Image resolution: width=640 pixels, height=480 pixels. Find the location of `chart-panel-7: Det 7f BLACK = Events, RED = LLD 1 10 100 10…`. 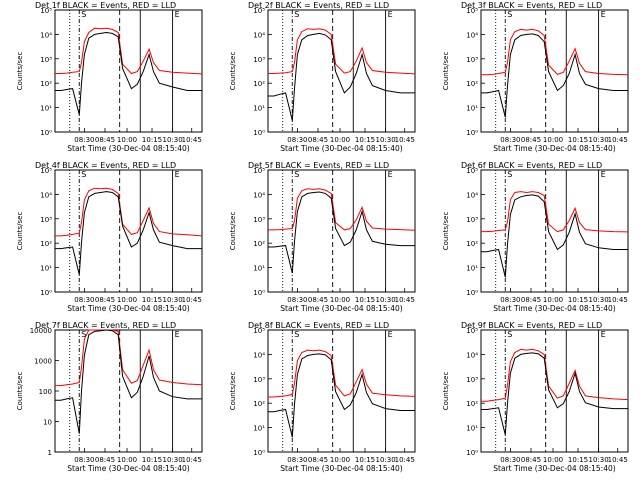

chart-panel-7: Det 7f BLACK = Events, RED = LLD 1 10 100 10… is located at coordinates (109, 397).